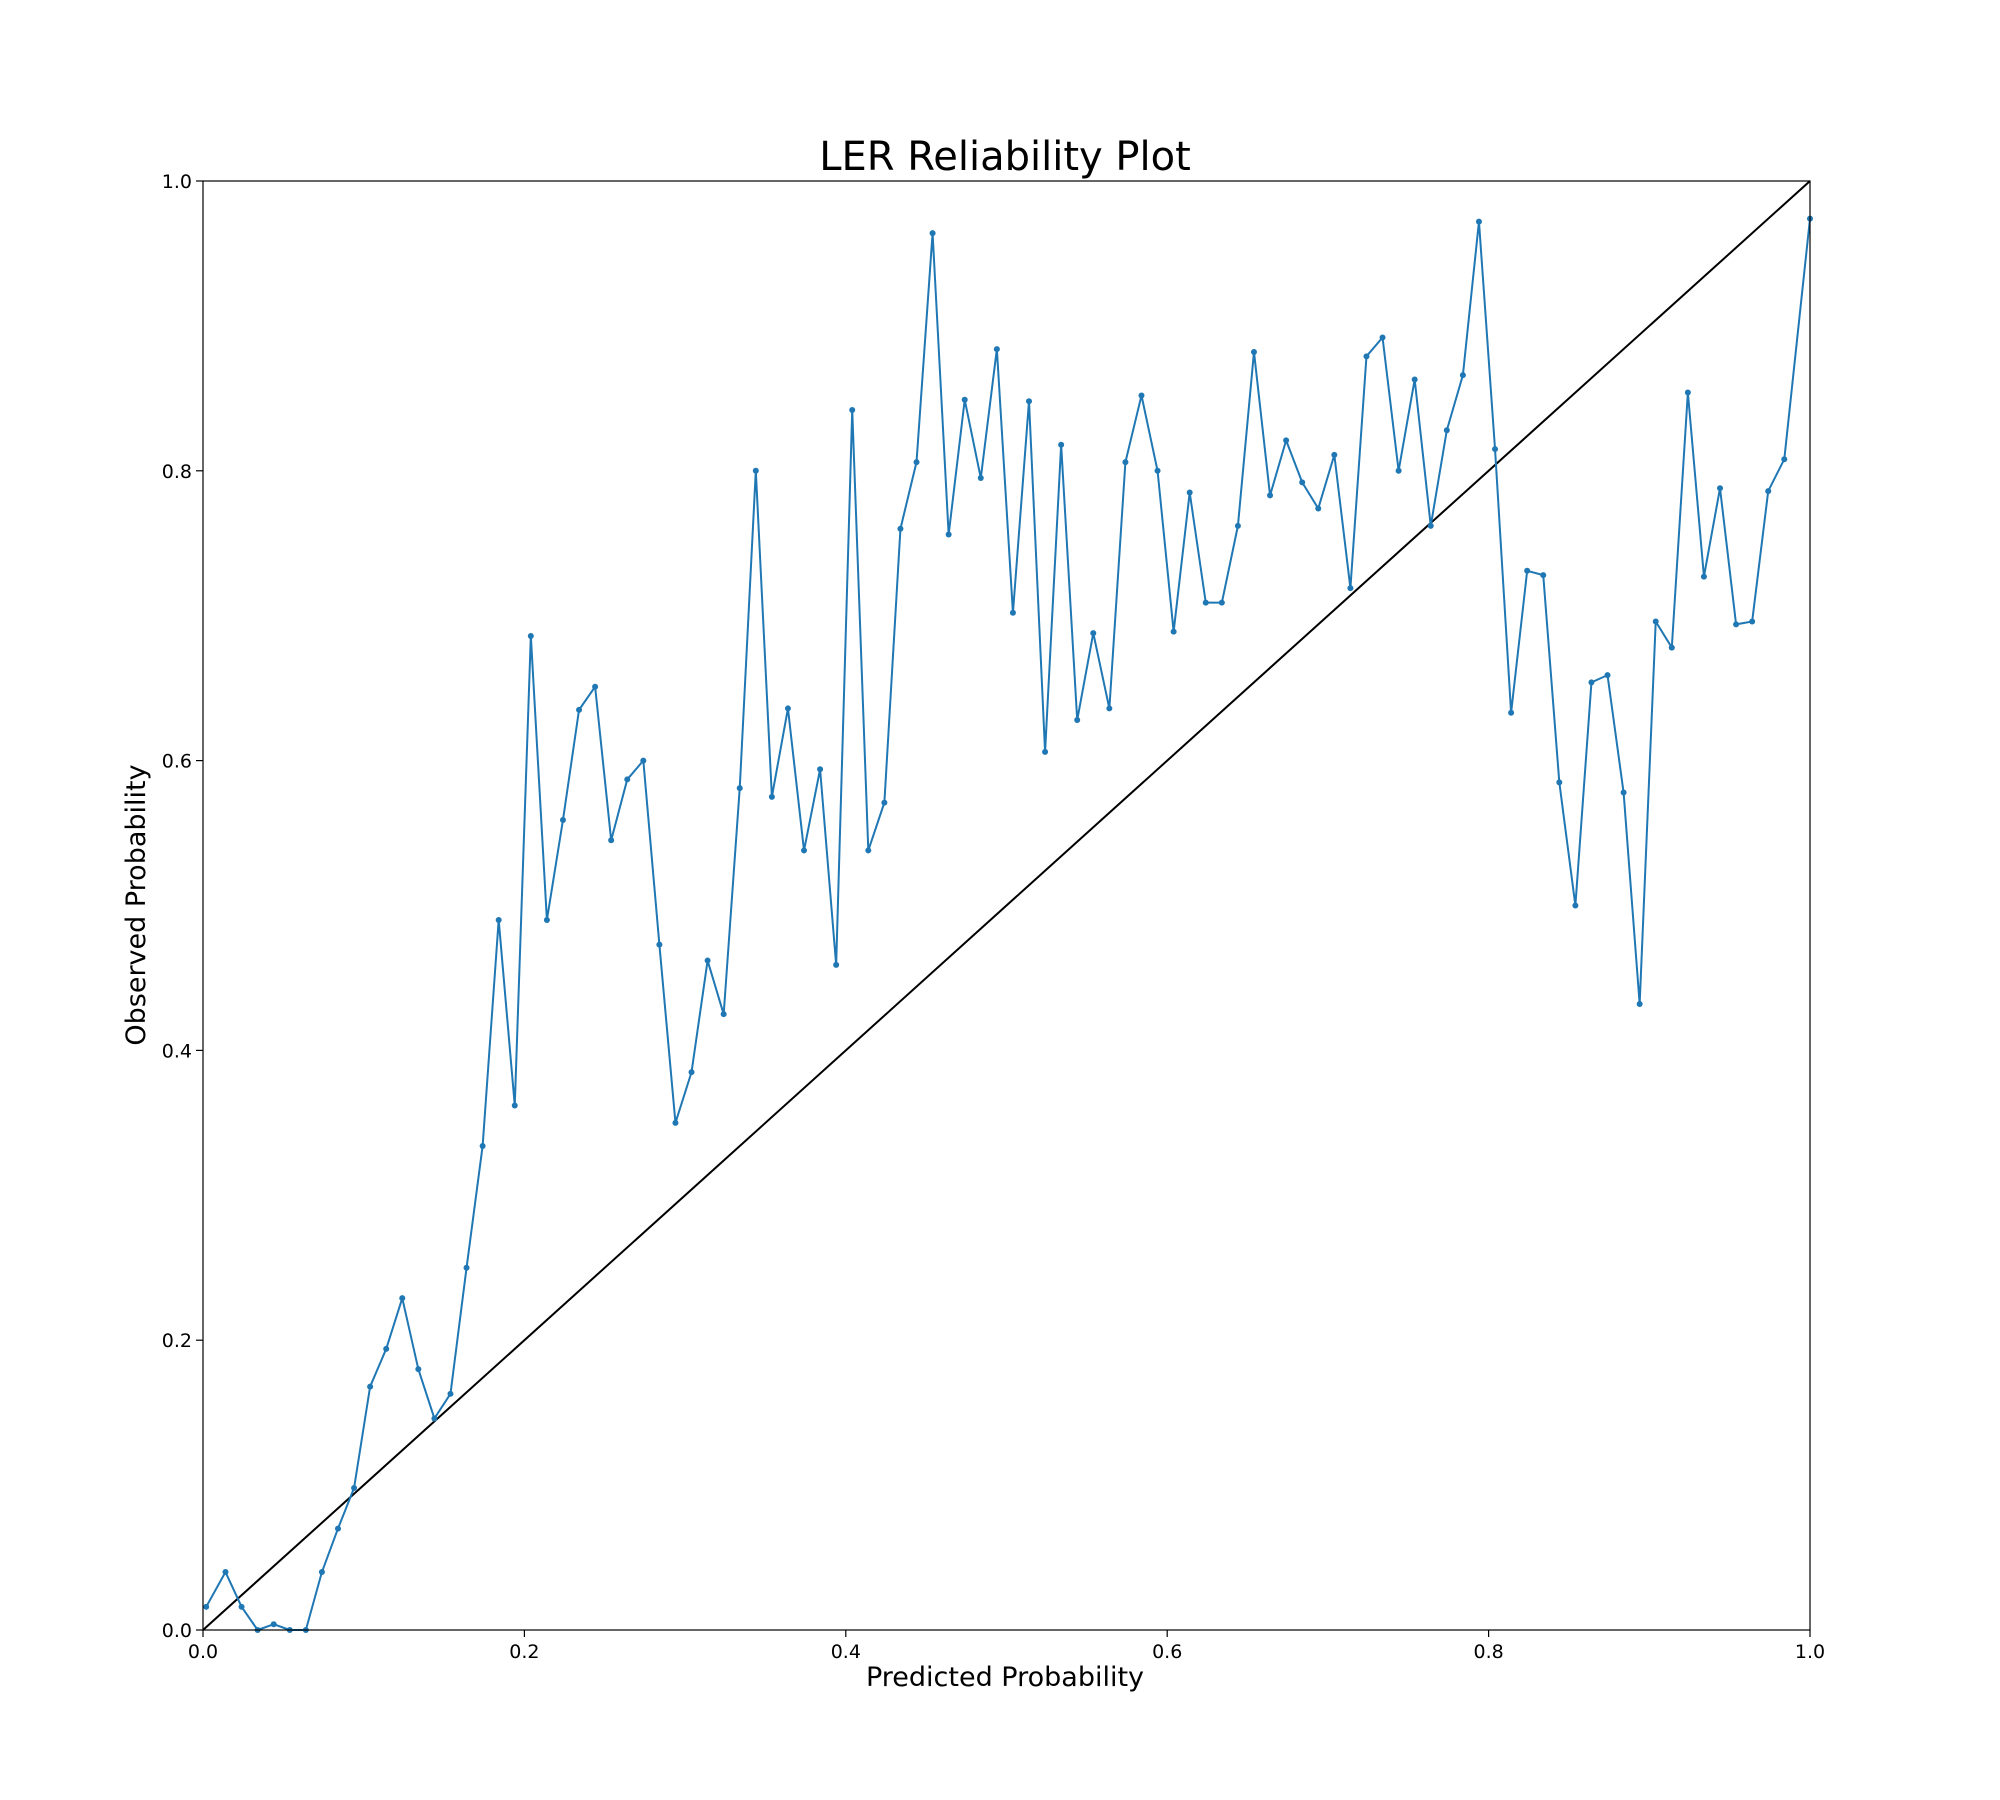 Image resolution: width=2000 pixels, height=1800 pixels. What do you see at coordinates (1488, 1652) in the screenshot?
I see `x-tick-label: 0.8` at bounding box center [1488, 1652].